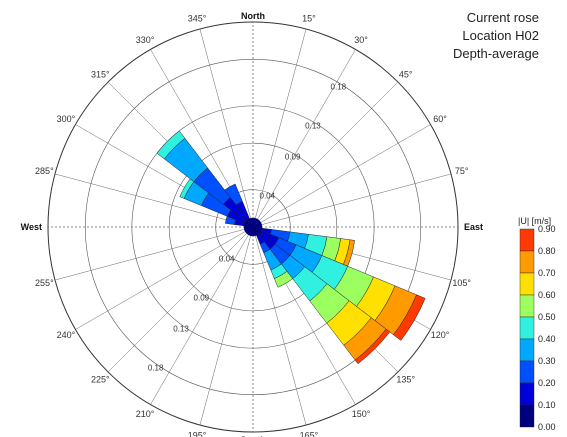 The height and width of the screenshot is (437, 567). I want to click on radial-label-0.09-33: 0.09, so click(293, 157).